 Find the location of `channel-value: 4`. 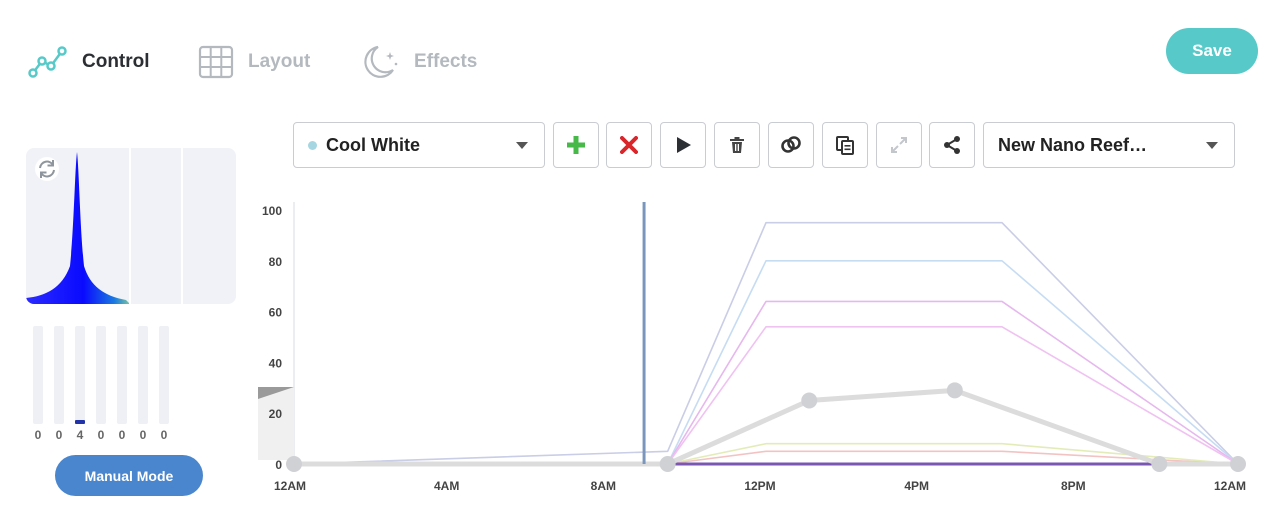

channel-value: 4 is located at coordinates (80, 435).